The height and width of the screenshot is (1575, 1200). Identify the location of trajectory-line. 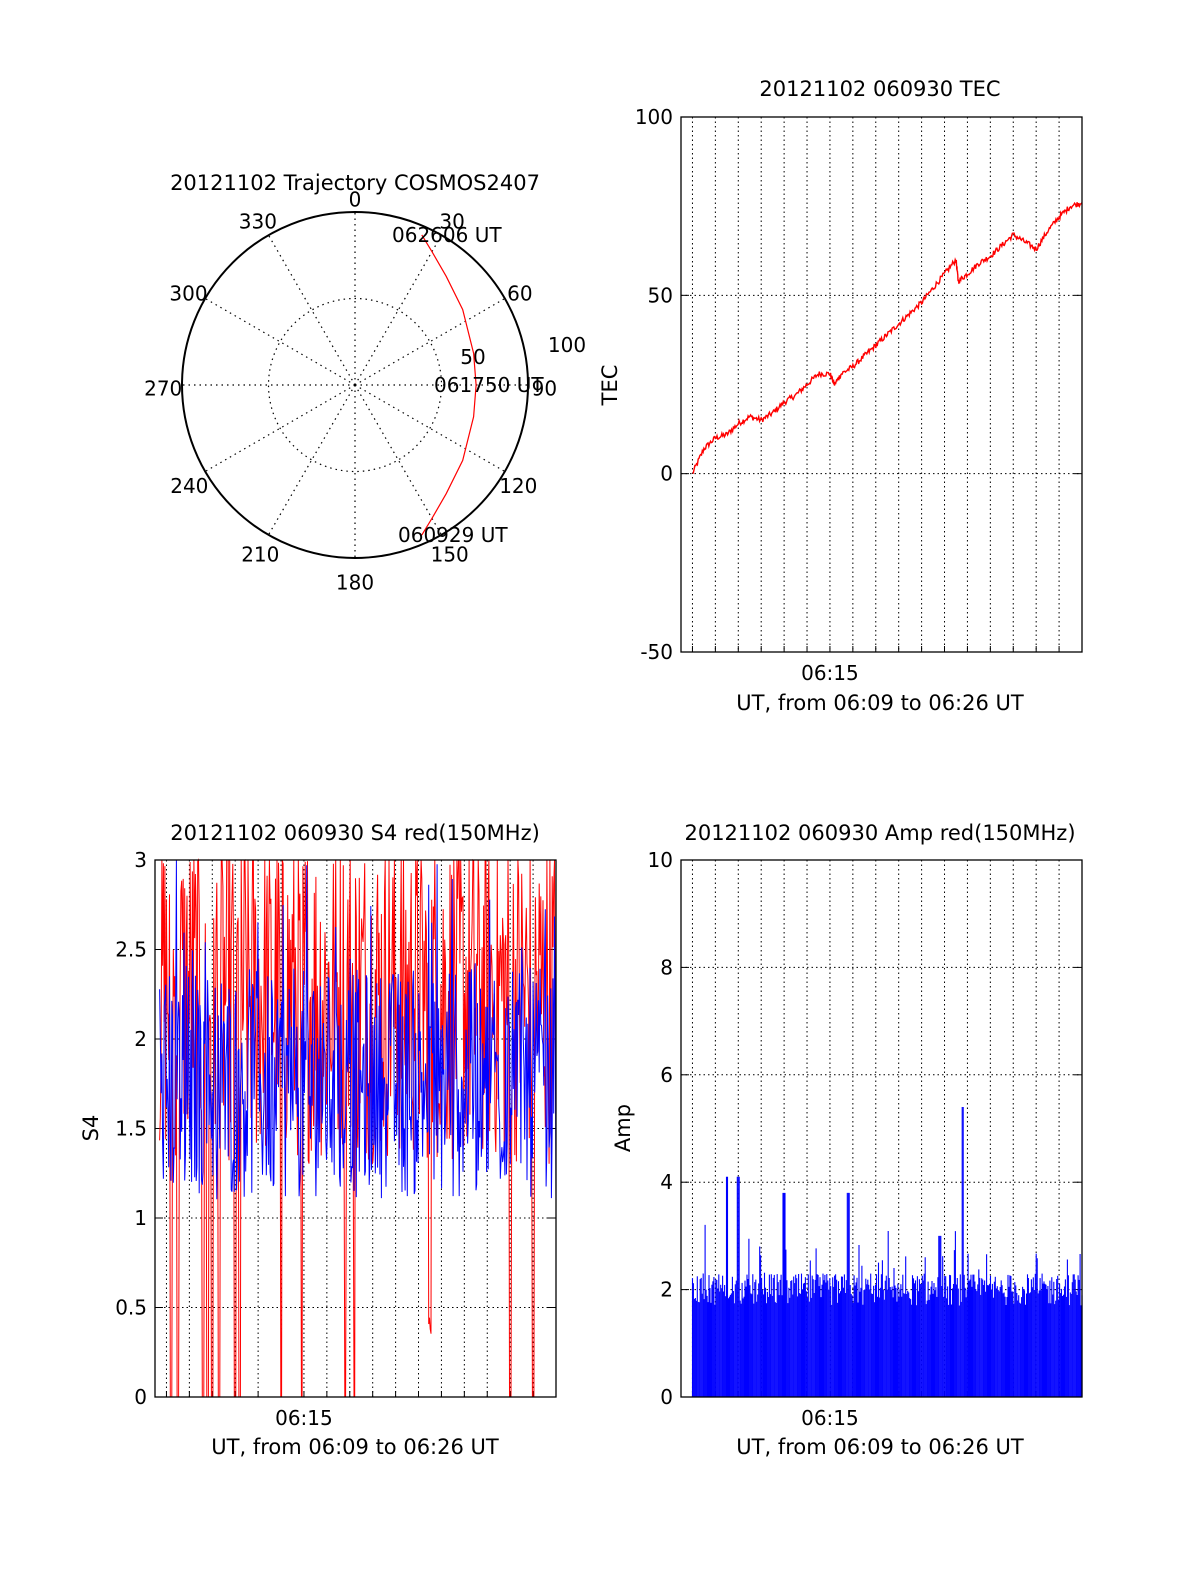
(449, 385).